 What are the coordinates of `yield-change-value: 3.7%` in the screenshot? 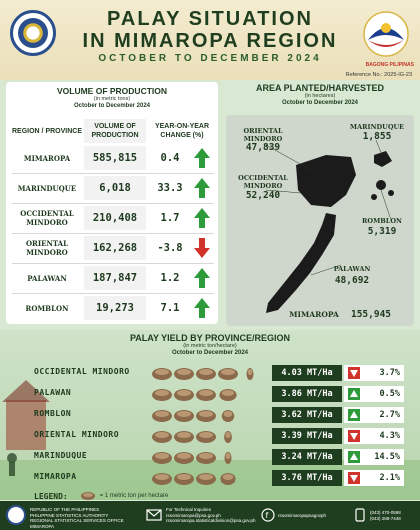 It's located at (389, 373).